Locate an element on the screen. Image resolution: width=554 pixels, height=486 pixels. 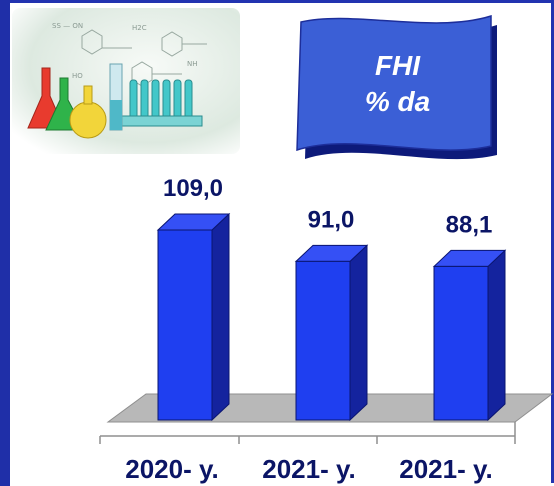
data-label: 88,1 is located at coordinates (469, 224).